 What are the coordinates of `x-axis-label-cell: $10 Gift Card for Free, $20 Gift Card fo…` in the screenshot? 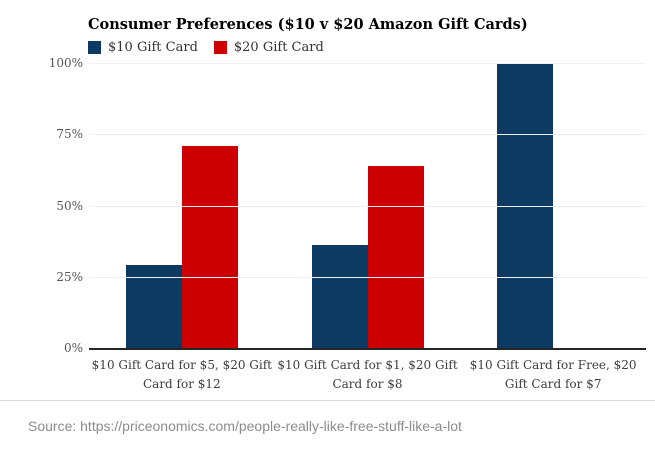 It's located at (553, 374).